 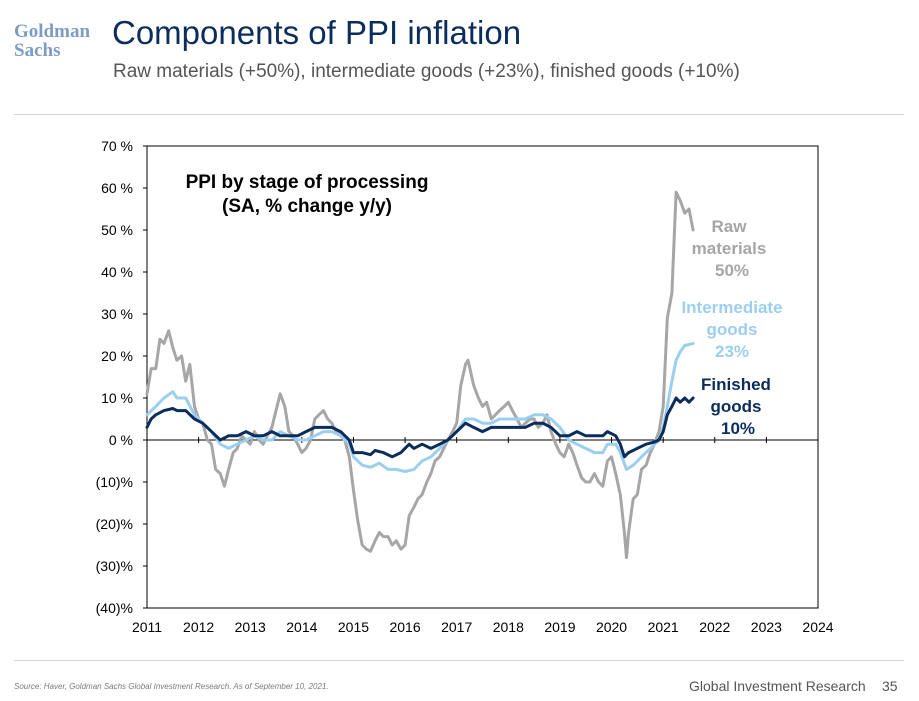 I want to click on y-tick-label: (30)%, so click(x=114, y=566).